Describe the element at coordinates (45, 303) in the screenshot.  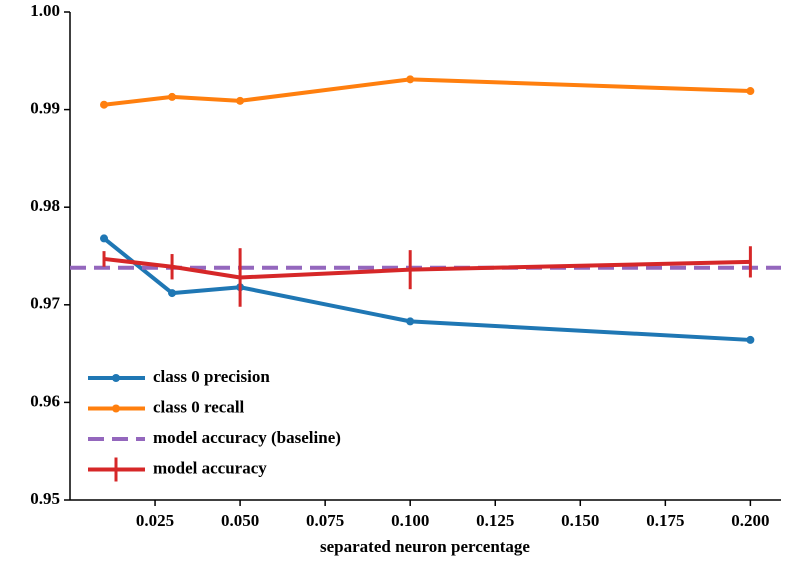
I see `y-tick-label: 0.97` at that location.